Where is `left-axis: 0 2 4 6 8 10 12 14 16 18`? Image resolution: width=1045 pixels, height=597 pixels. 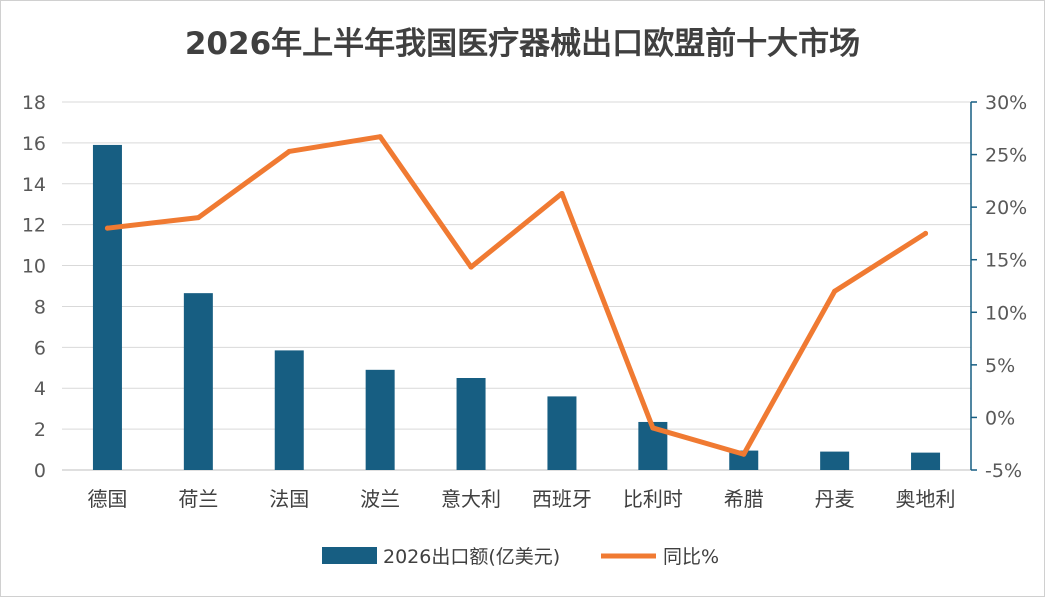 left-axis: 0 2 4 6 8 10 12 14 16 18 is located at coordinates (34, 287).